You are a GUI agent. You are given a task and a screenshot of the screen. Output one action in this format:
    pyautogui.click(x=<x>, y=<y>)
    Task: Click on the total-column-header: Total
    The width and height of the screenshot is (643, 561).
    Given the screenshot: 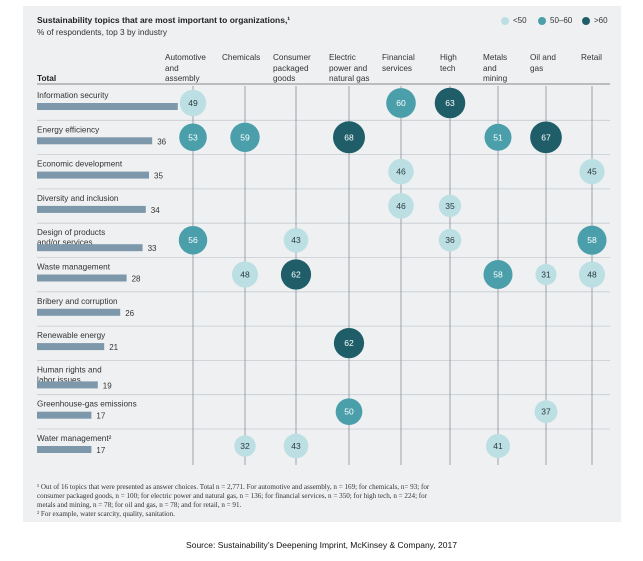 What is the action you would take?
    pyautogui.click(x=47, y=78)
    